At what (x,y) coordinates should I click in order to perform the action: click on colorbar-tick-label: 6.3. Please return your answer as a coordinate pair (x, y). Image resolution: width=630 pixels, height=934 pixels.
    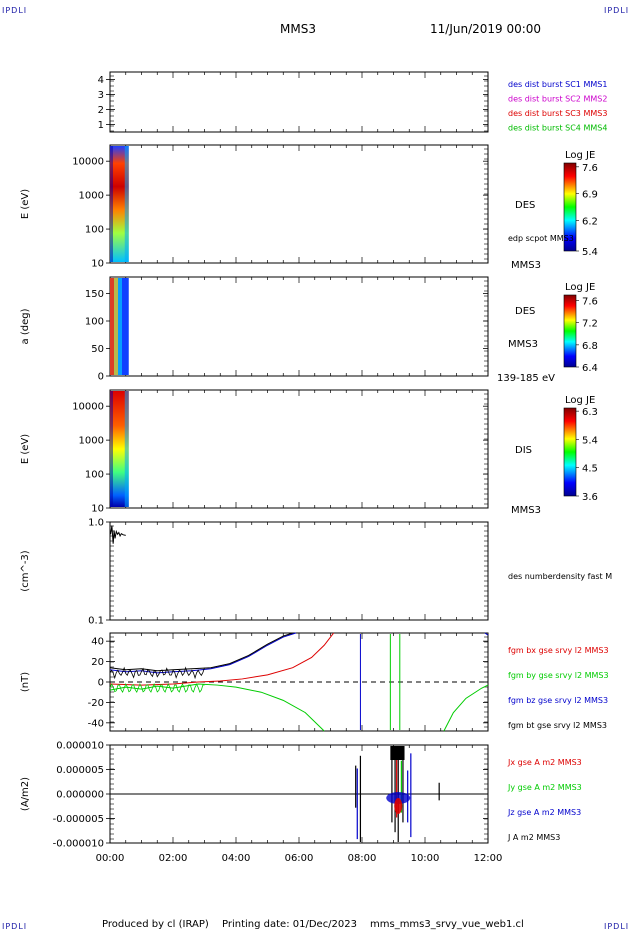
    Looking at the image, I should click on (590, 412).